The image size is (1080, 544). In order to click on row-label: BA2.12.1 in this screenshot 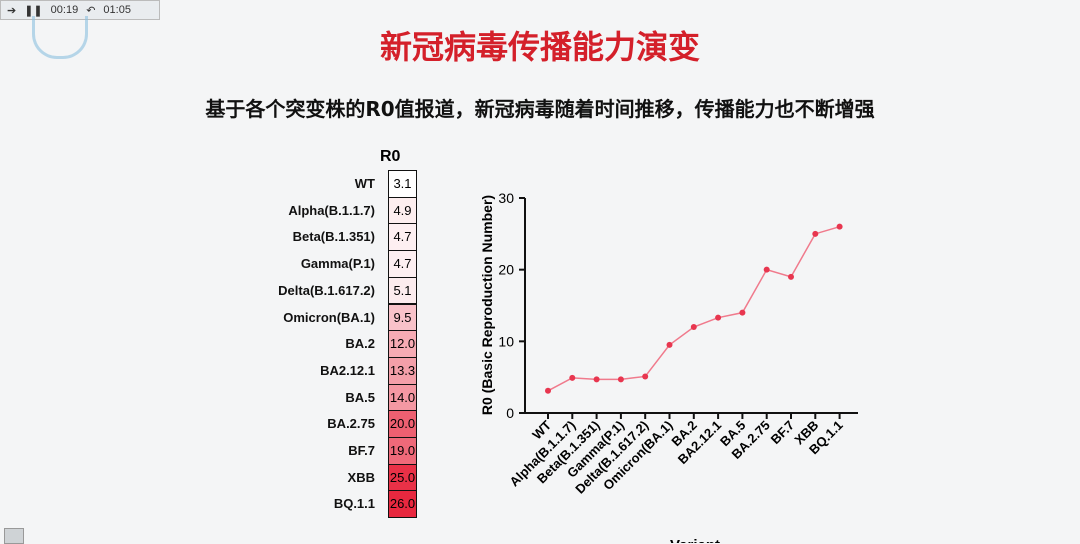, I will do `click(347, 370)`.